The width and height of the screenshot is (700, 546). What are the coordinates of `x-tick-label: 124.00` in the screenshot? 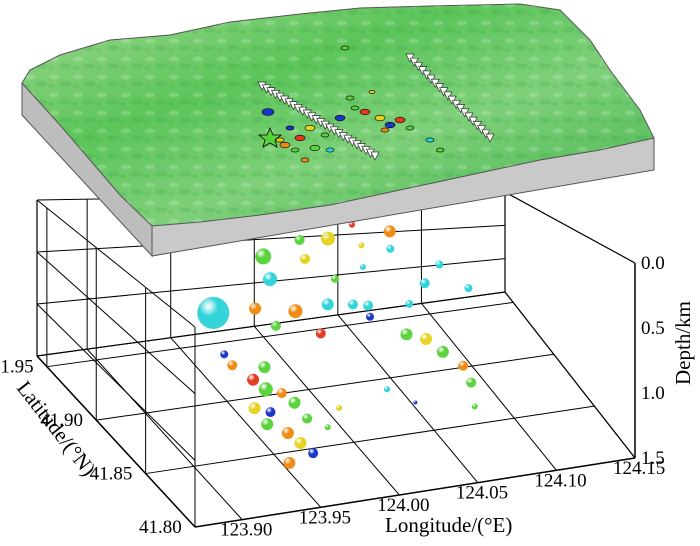 It's located at (403, 505).